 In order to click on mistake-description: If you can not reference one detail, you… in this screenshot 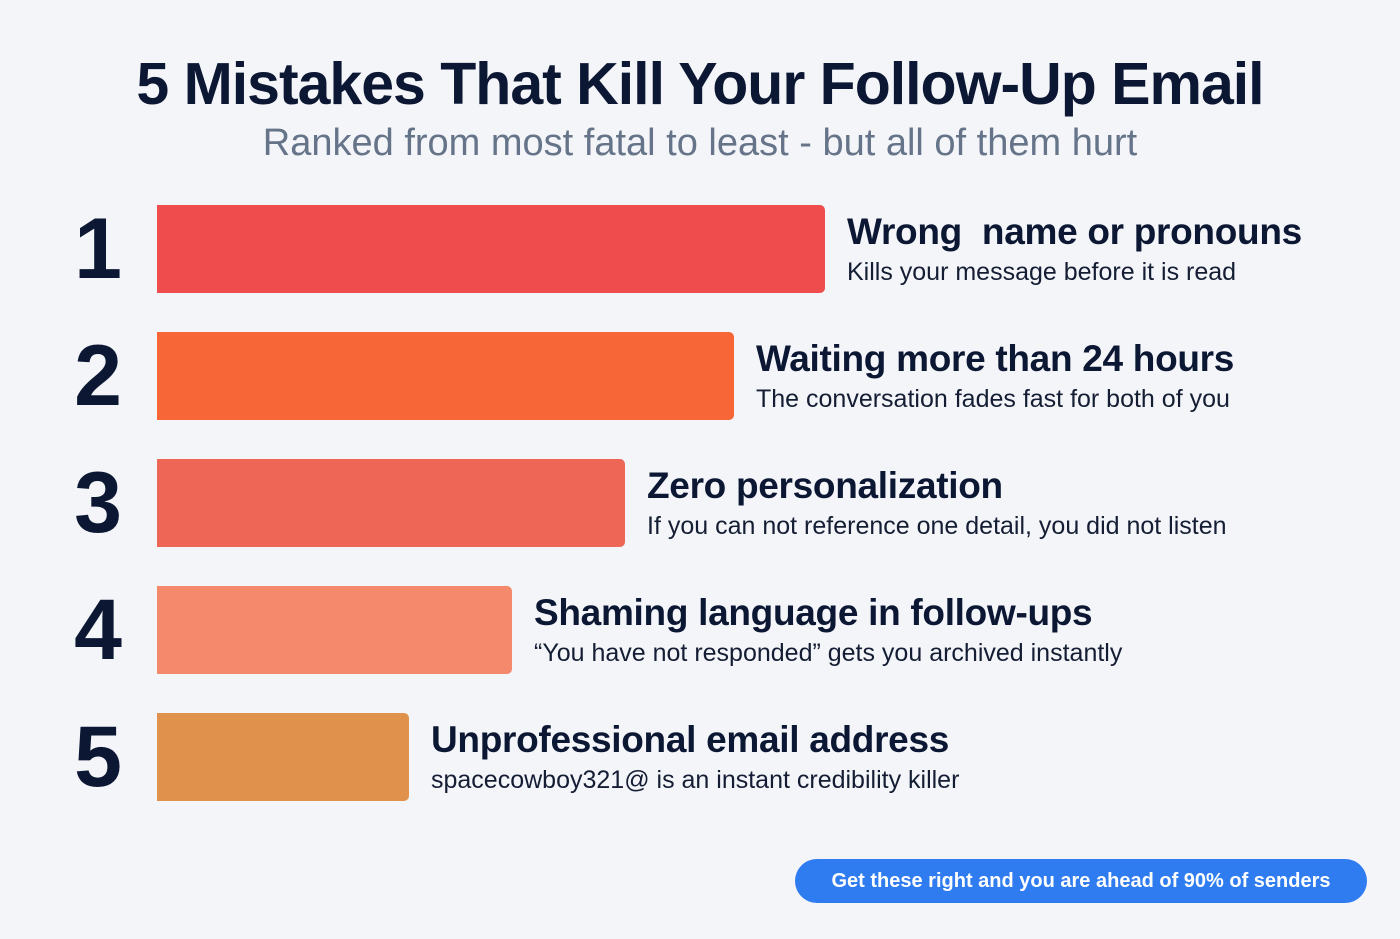, I will do `click(937, 526)`.